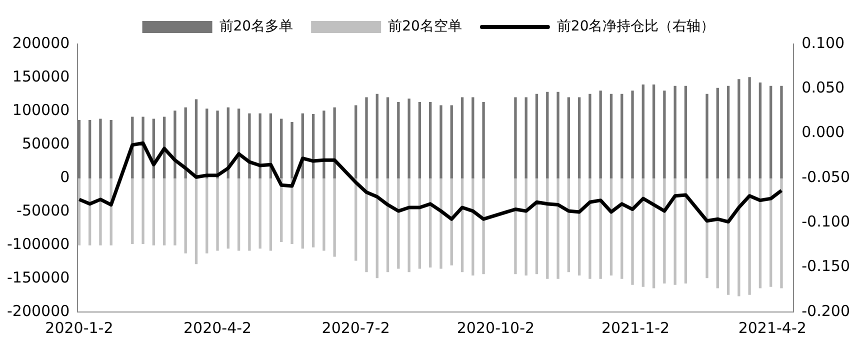  What do you see at coordinates (495, 327) in the screenshot?
I see `x-tick-label: 2020-10-2` at bounding box center [495, 327].